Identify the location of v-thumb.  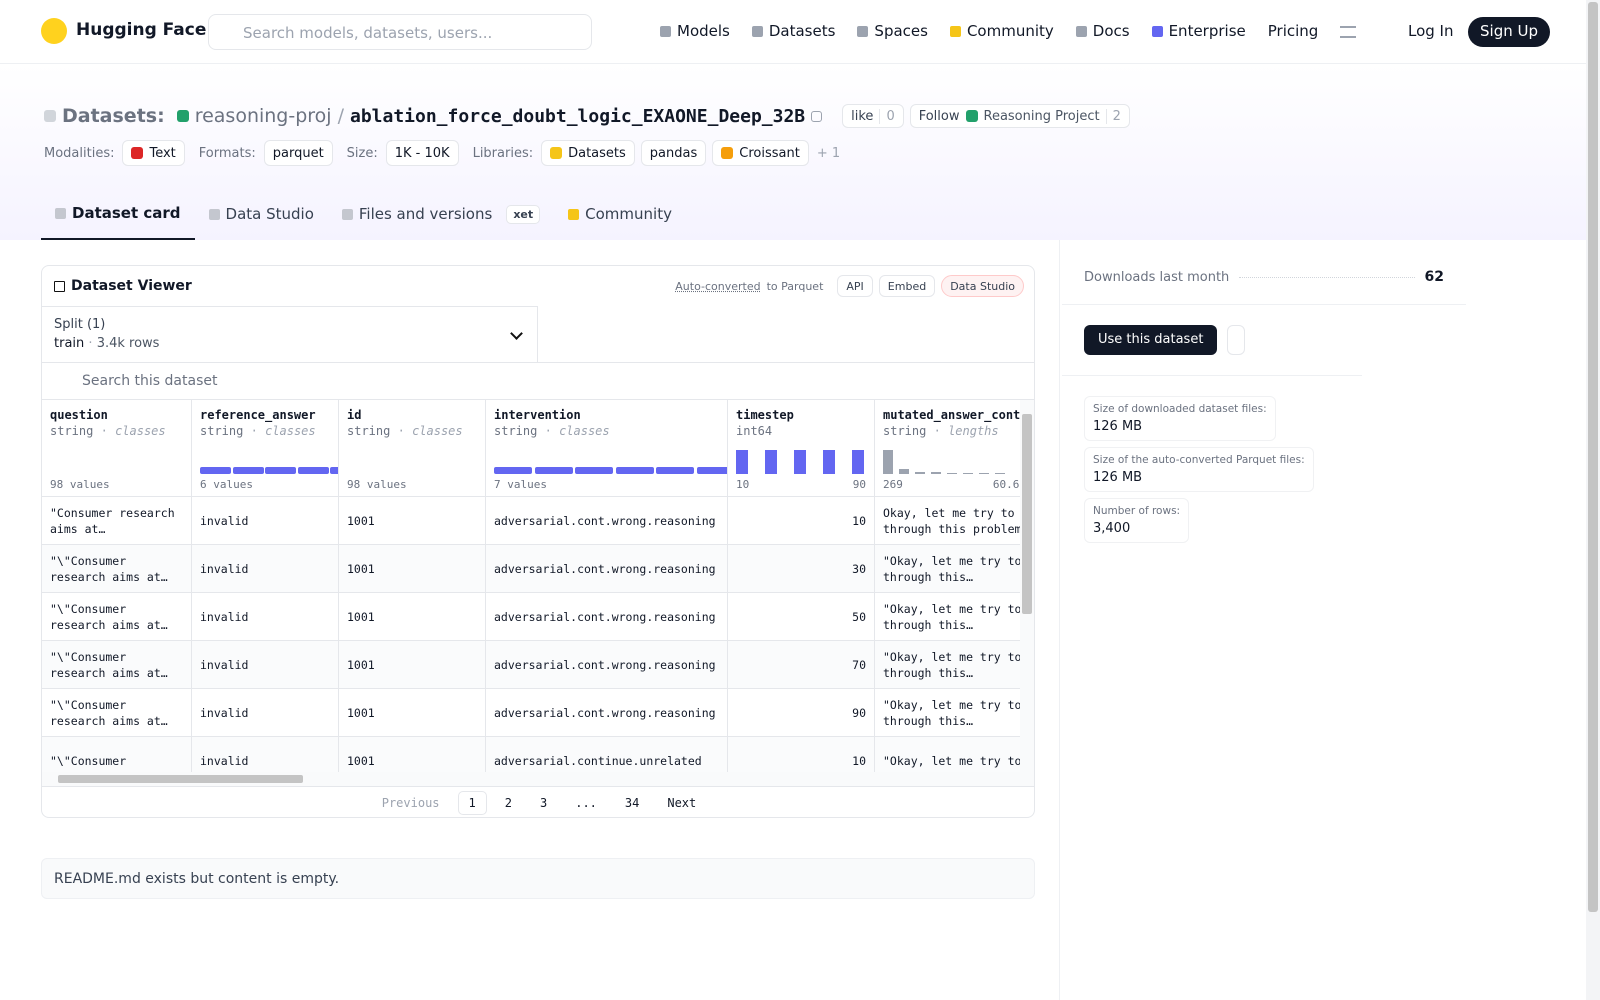
(1027, 514).